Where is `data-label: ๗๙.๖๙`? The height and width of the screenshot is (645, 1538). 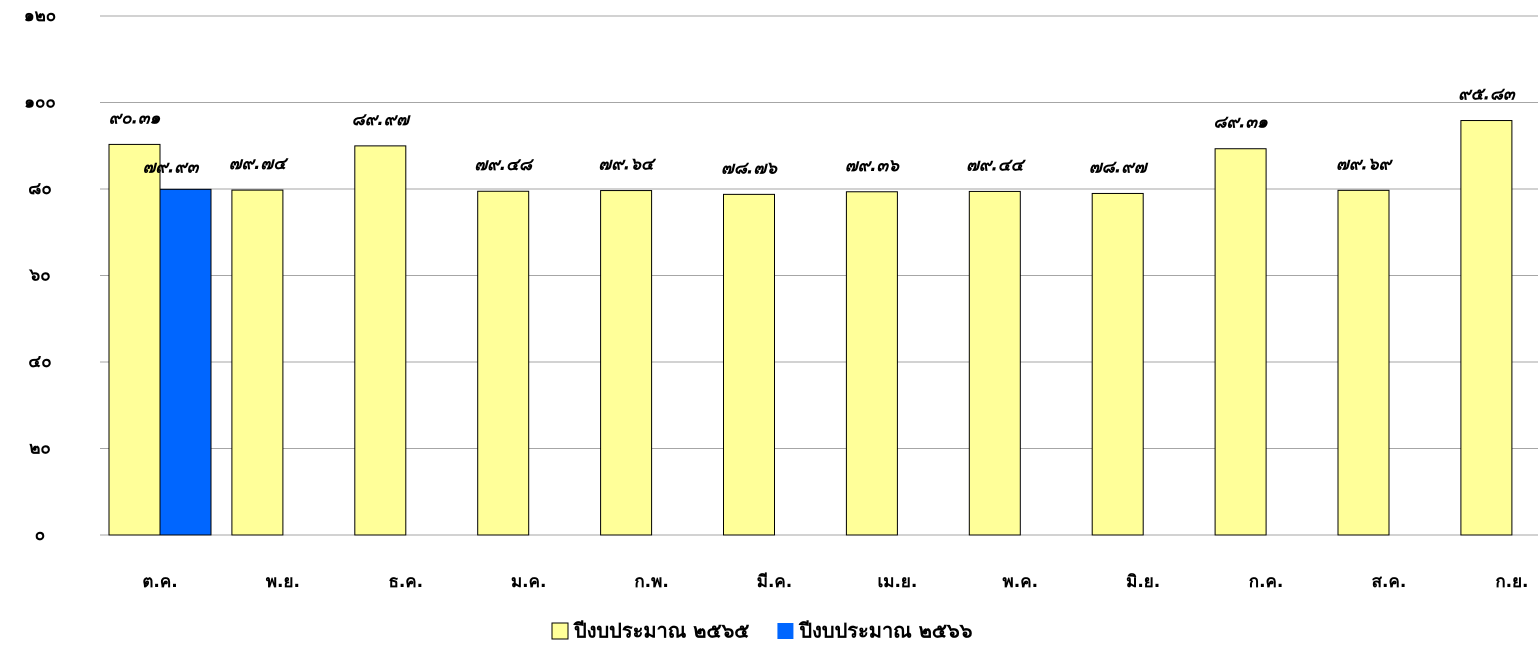 data-label: ๗๙.๖๙ is located at coordinates (1364, 164).